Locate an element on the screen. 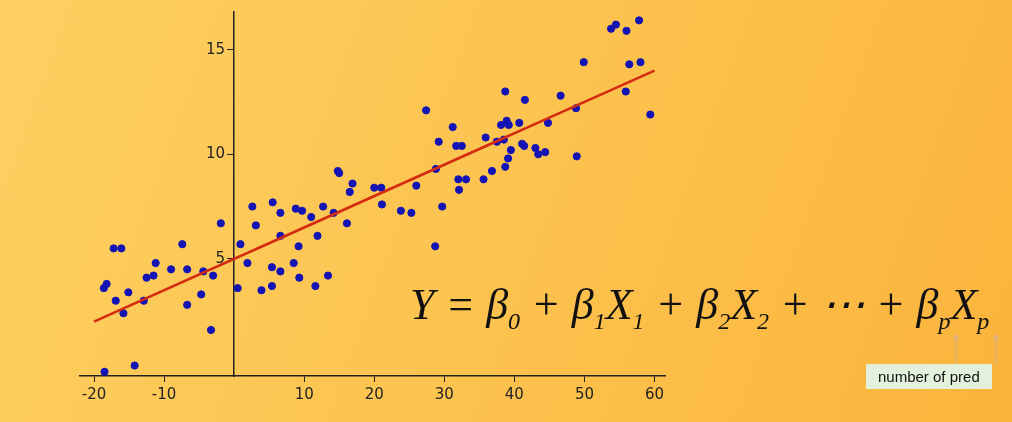  text: Y = β$_{0}$ + β$_{1}$X$_{1}$ + β$_{2}$X$_{2}$ + ⋯ + β$_{p}$X$_{p}$ is located at coordinates (700, 307).